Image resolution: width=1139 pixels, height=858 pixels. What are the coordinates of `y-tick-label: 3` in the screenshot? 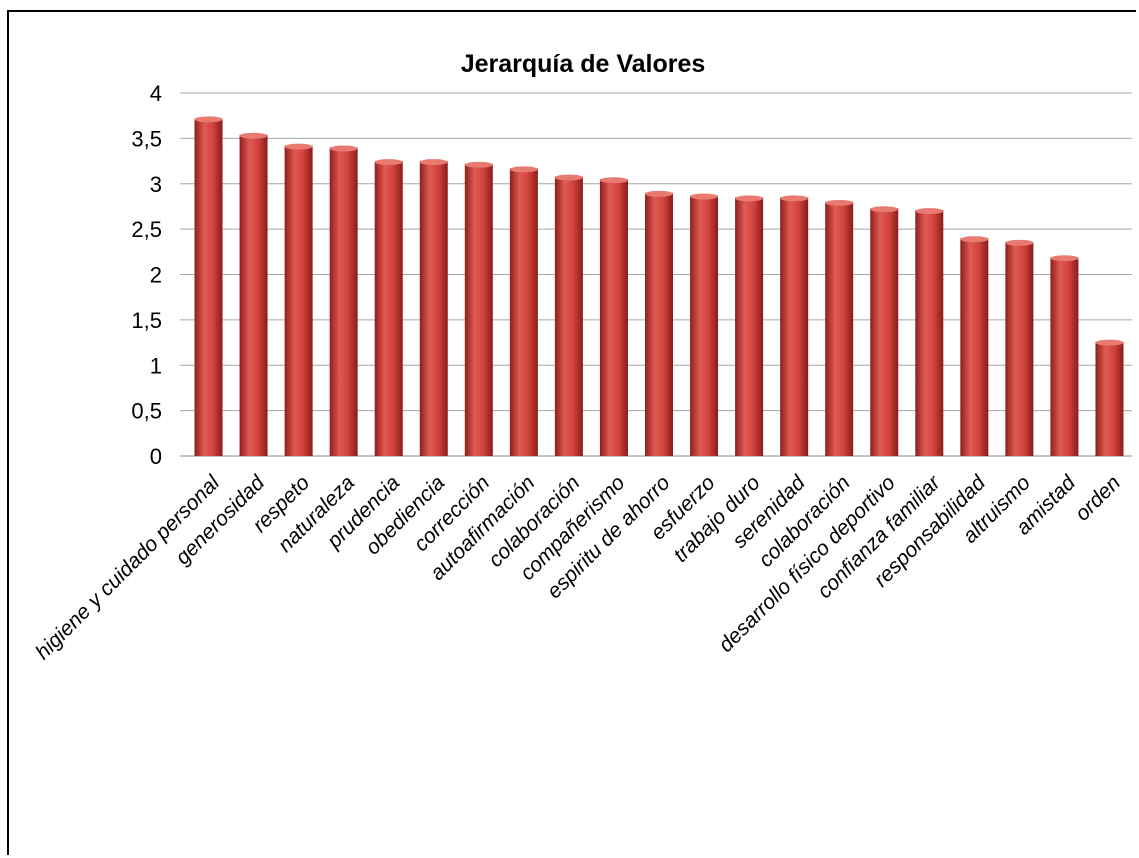 It's located at (156, 184).